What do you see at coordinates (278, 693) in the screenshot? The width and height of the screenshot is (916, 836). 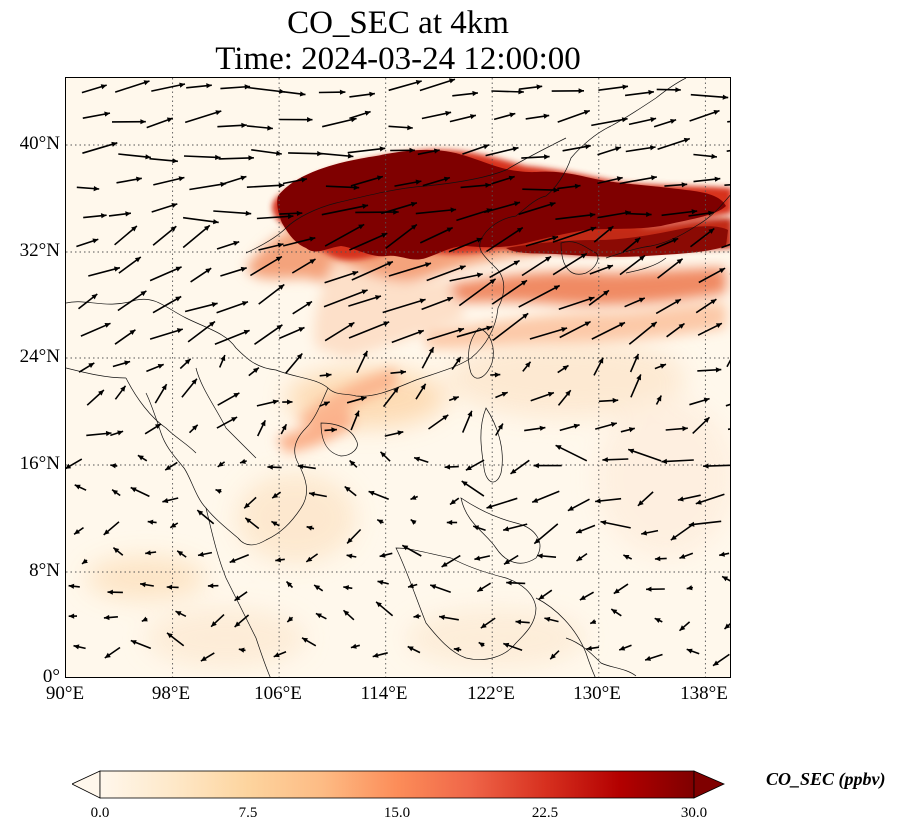 I see `lon-label-106e: 106°E` at bounding box center [278, 693].